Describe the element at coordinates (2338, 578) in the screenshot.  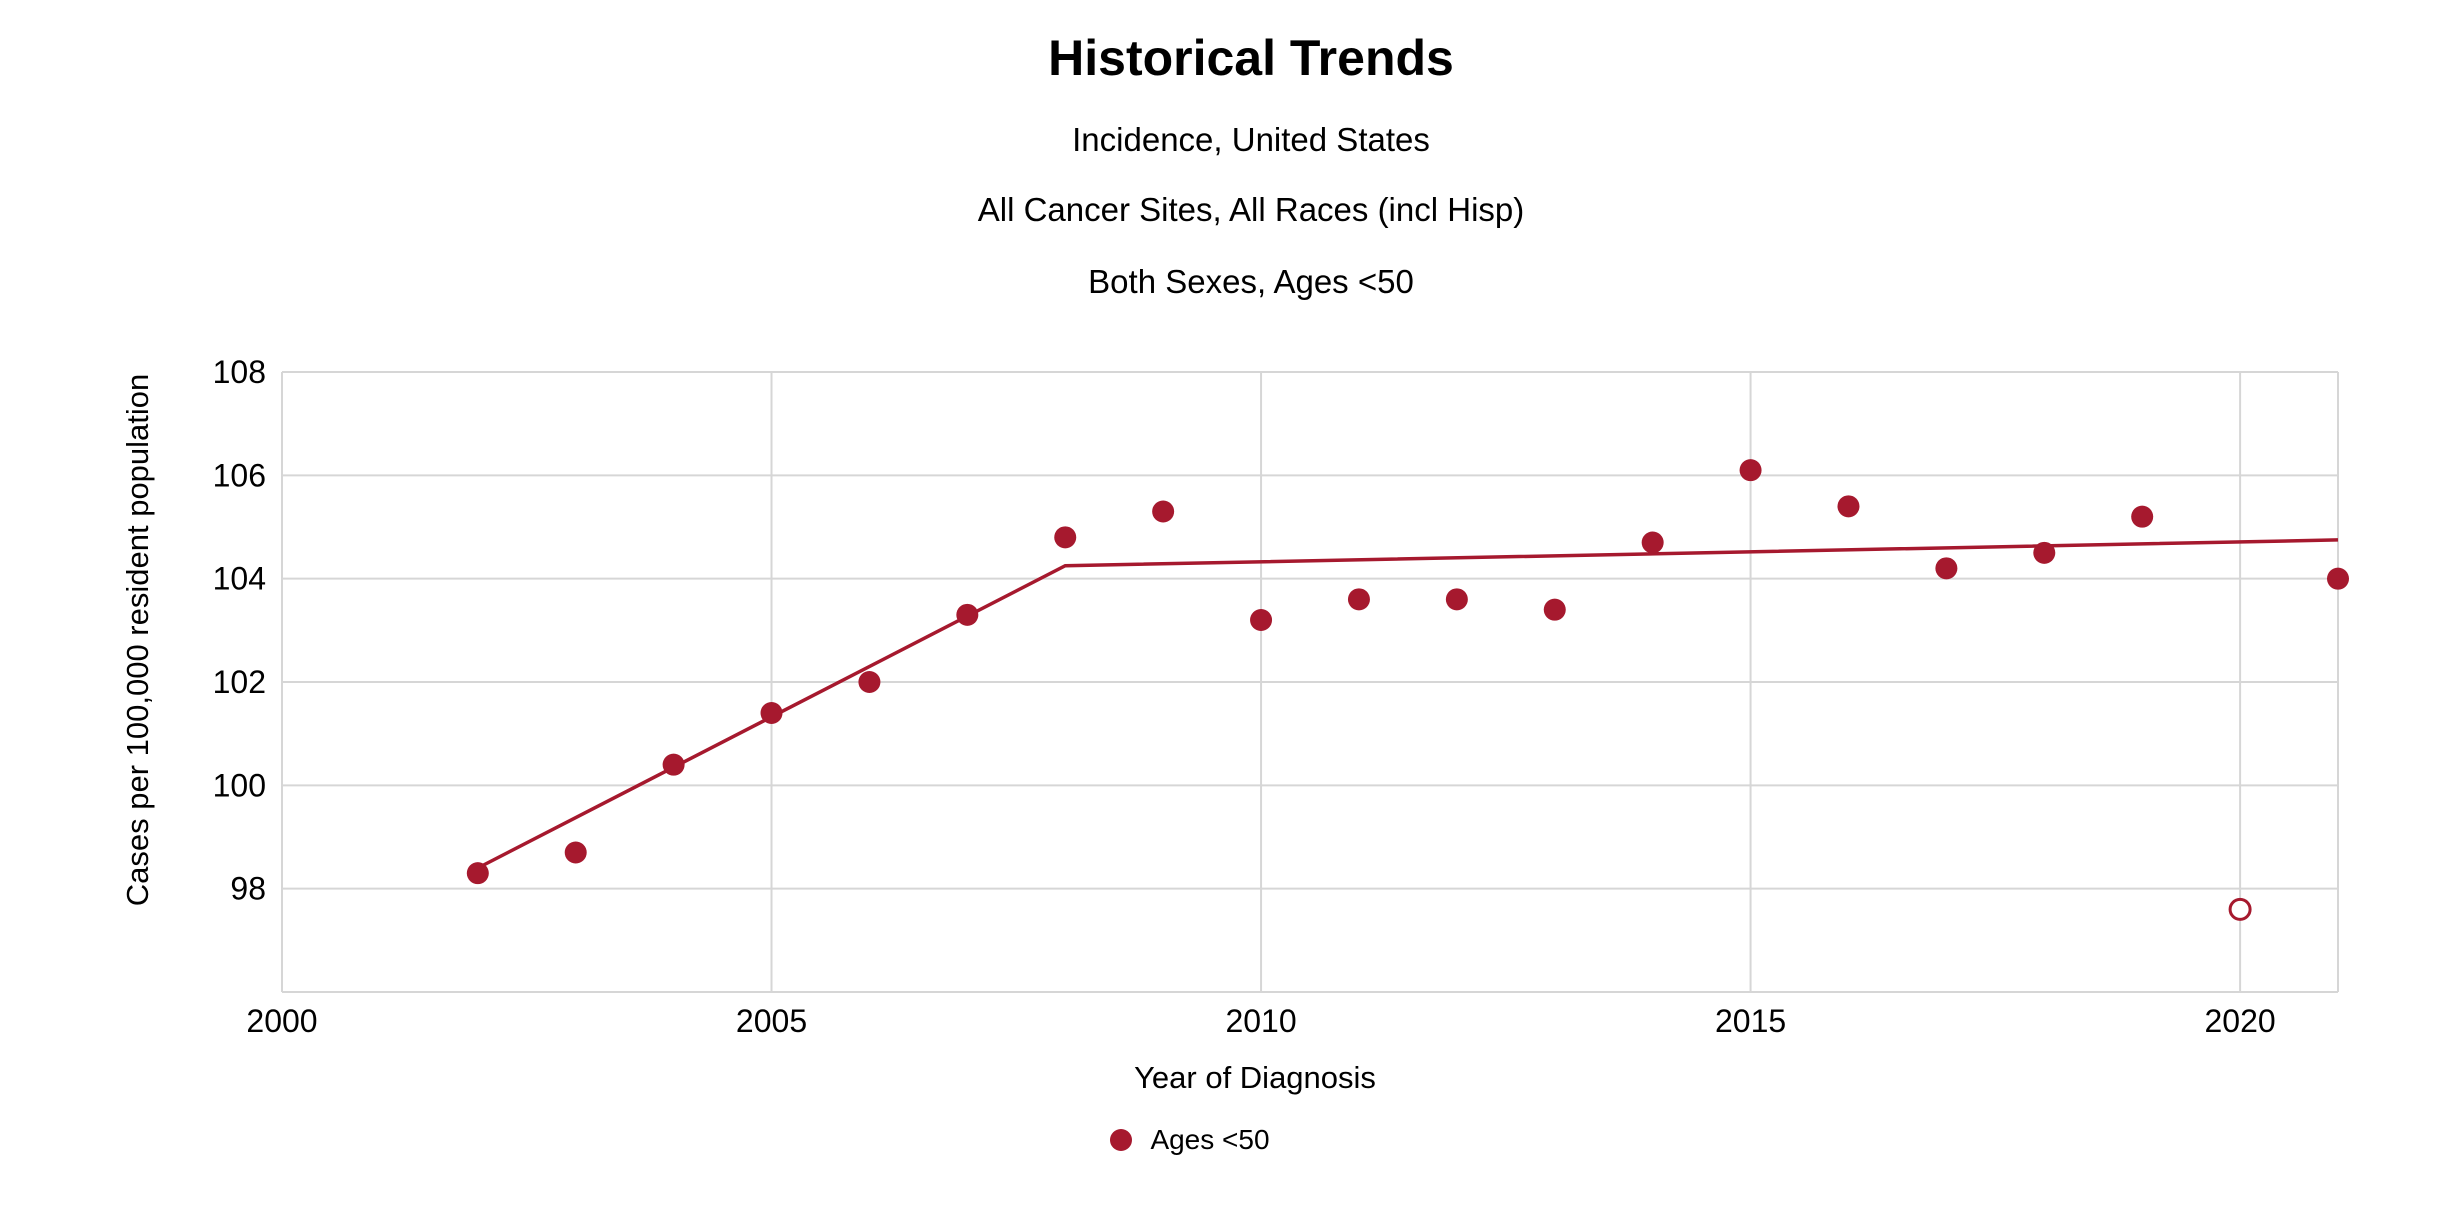
I see `data-point-2021` at that location.